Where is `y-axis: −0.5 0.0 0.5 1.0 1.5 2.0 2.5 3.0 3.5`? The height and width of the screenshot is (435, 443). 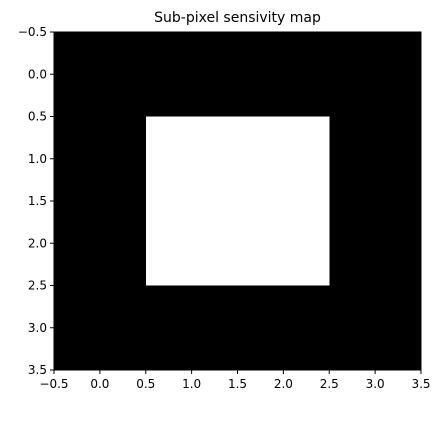
y-axis: −0.5 0.0 0.5 1.0 1.5 2.0 2.5 3.0 3.5 is located at coordinates (36, 201).